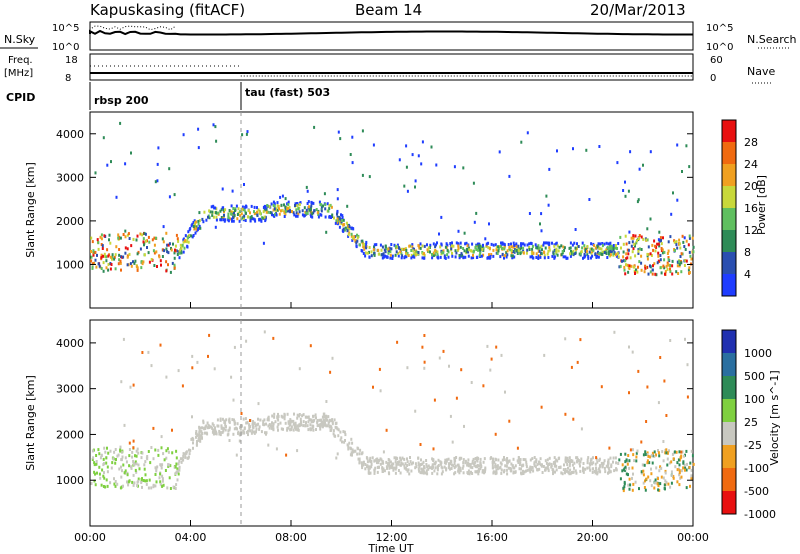 Image resolution: width=800 pixels, height=554 pixels. What do you see at coordinates (761, 71) in the screenshot?
I see `nave-label: Nave` at bounding box center [761, 71].